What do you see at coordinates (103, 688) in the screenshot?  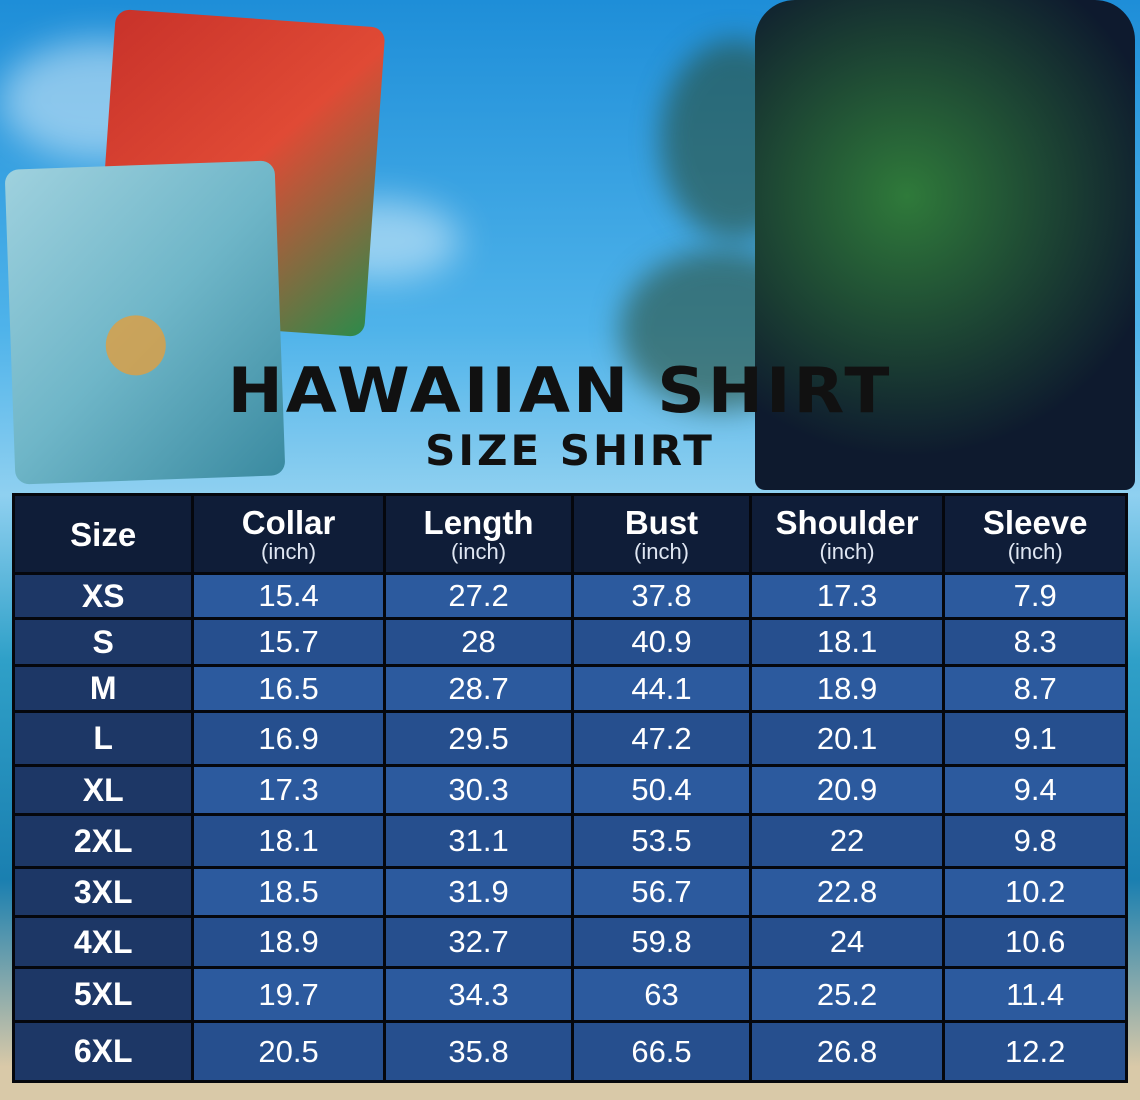 I see `cell-size: M` at bounding box center [103, 688].